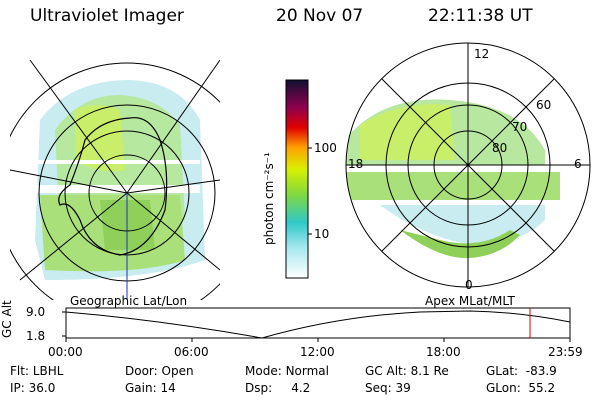  What do you see at coordinates (36, 312) in the screenshot?
I see `altitude-tick-9: 9.0` at bounding box center [36, 312].